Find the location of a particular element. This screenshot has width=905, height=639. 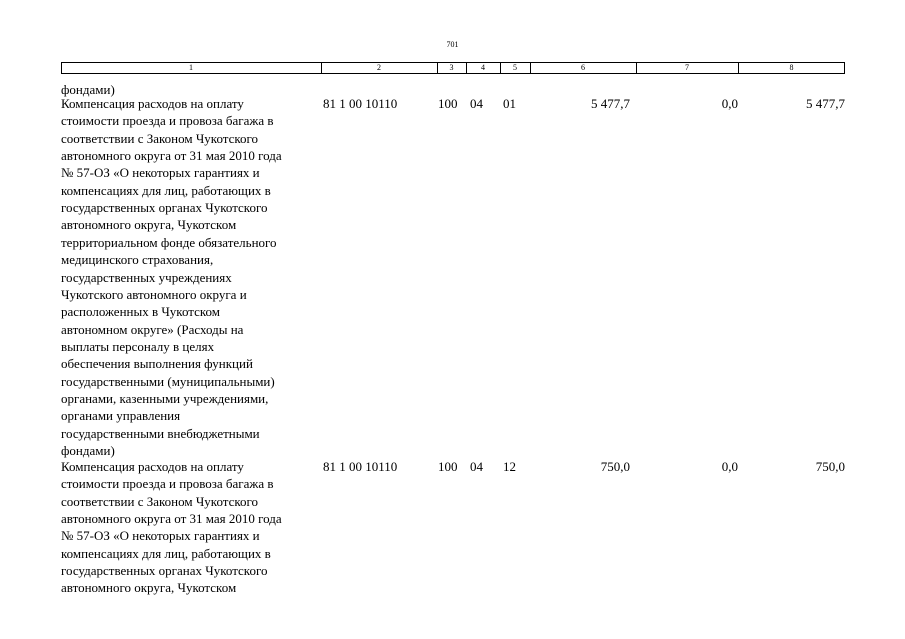

header-cell: 8 is located at coordinates (791, 67).